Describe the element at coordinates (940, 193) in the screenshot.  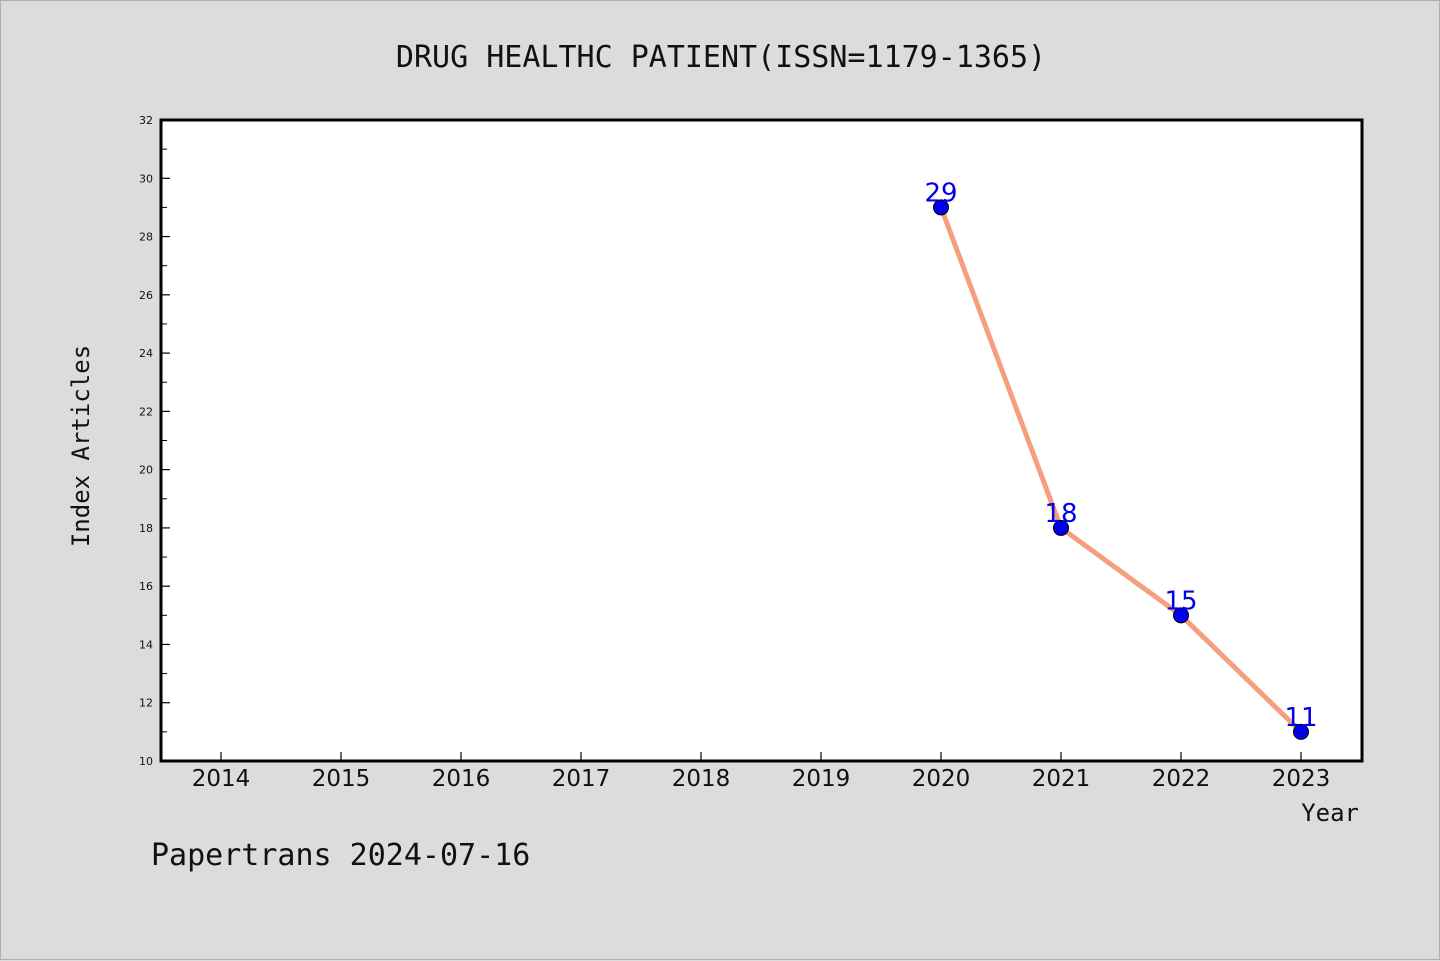
I see `data-label: 29` at that location.